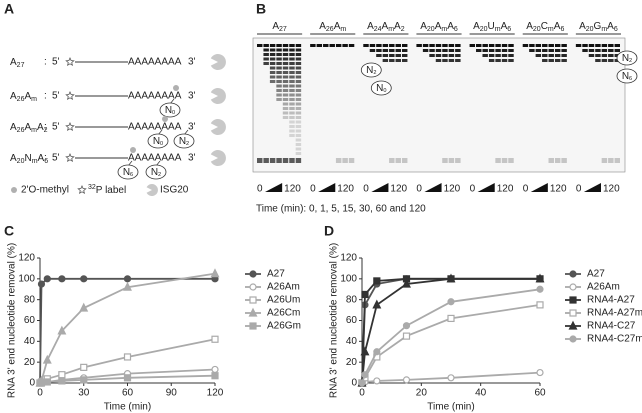 The width and height of the screenshot is (642, 413). Describe the element at coordinates (456, 29) in the screenshot. I see `subscript: 6` at that location.